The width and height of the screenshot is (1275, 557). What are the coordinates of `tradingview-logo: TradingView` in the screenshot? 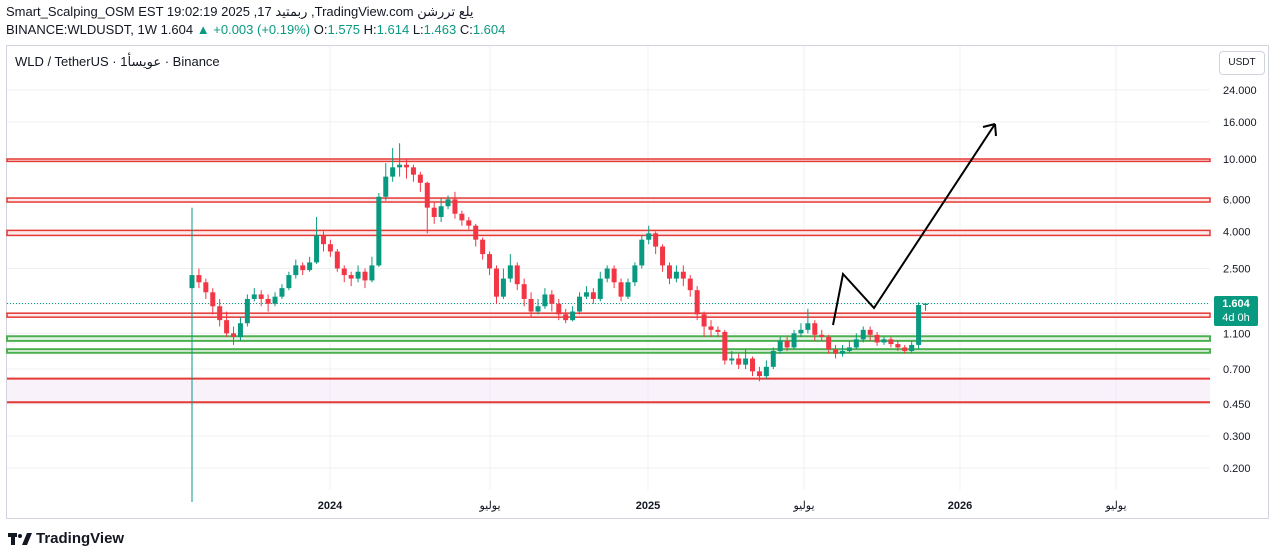 It's located at (66, 538).